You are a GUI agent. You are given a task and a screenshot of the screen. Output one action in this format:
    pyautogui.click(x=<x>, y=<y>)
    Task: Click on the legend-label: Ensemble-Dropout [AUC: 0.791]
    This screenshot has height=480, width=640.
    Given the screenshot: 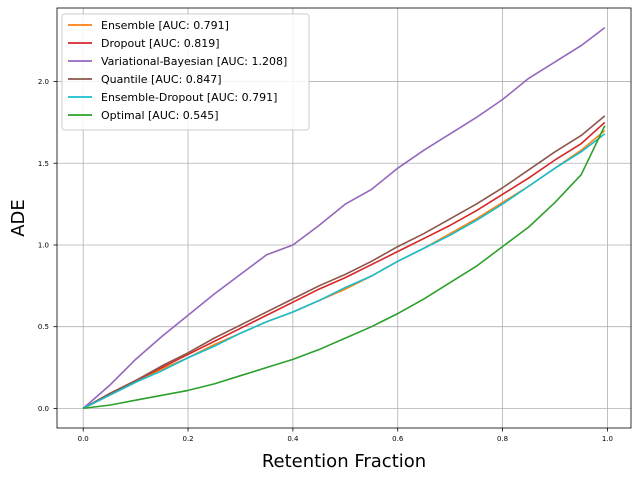 What is the action you would take?
    pyautogui.click(x=189, y=97)
    